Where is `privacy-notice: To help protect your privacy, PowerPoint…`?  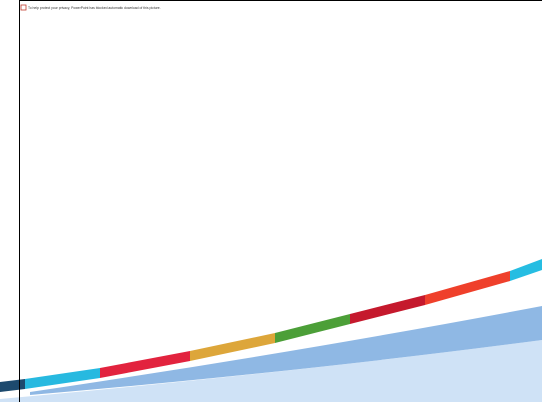
privacy-notice: To help protect your privacy, PowerPoint… is located at coordinates (94, 8).